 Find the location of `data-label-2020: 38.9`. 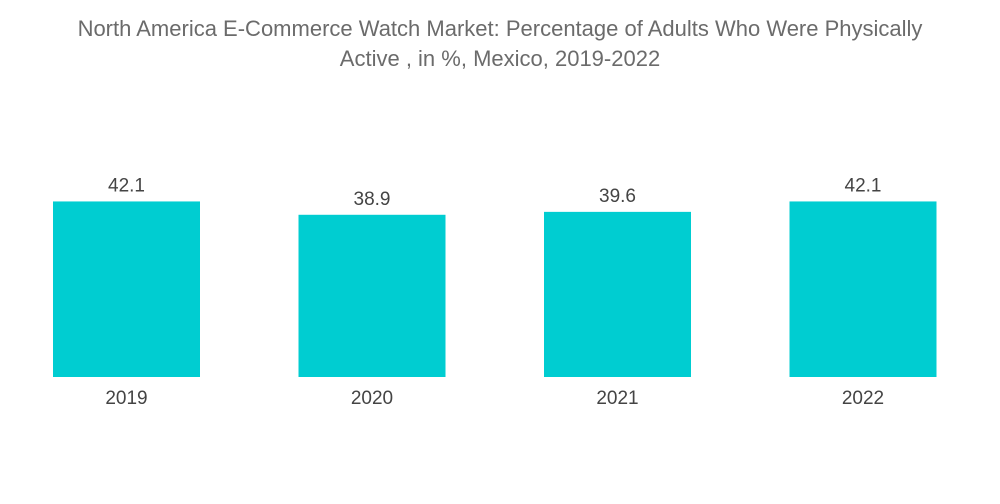

data-label-2020: 38.9 is located at coordinates (372, 199).